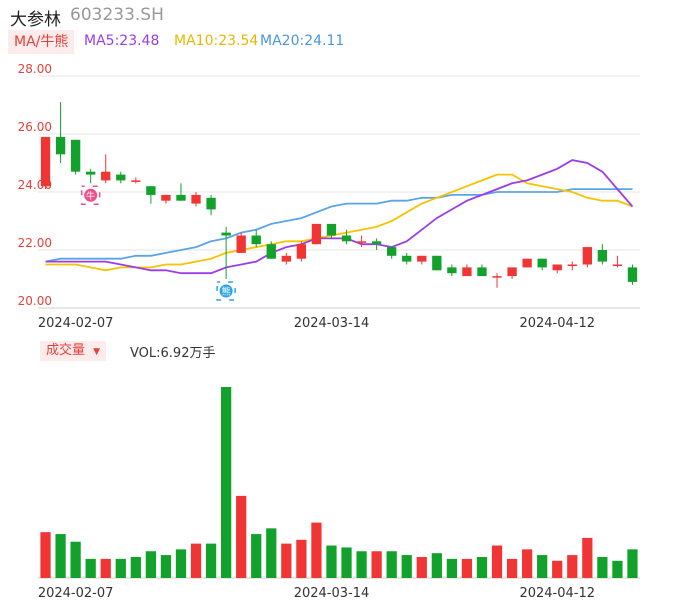 The image size is (686, 606). What do you see at coordinates (97, 352) in the screenshot?
I see `dropdown-arrow-icon: ▼` at bounding box center [97, 352].